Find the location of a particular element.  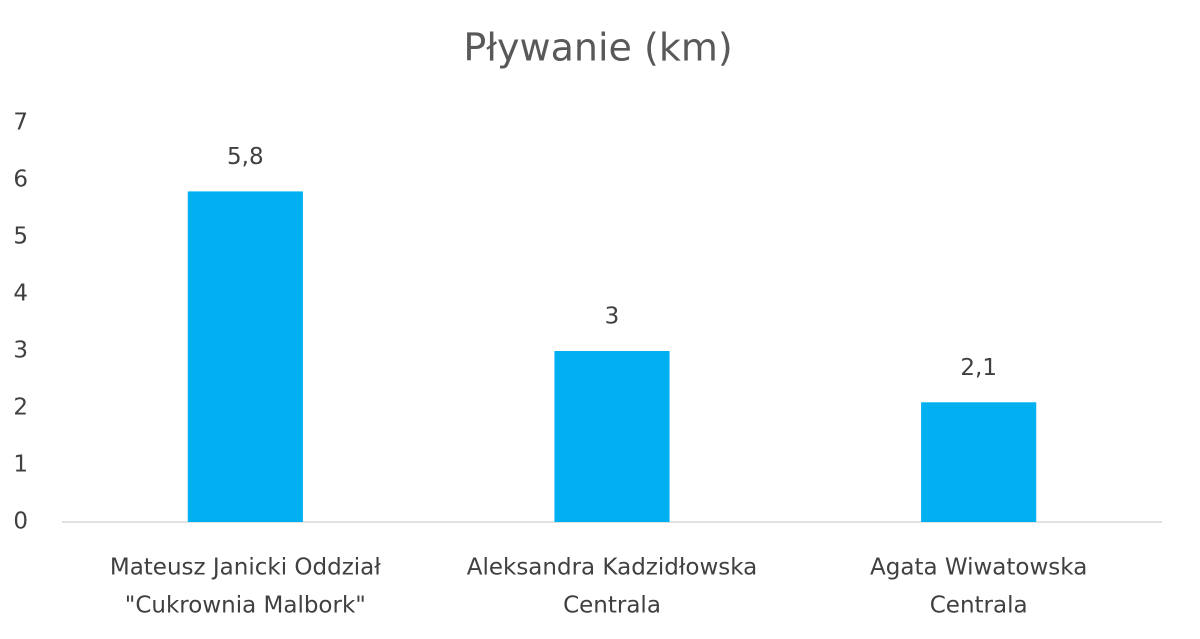

x-tick-label: Mateusz Janicki Oddział is located at coordinates (245, 568).